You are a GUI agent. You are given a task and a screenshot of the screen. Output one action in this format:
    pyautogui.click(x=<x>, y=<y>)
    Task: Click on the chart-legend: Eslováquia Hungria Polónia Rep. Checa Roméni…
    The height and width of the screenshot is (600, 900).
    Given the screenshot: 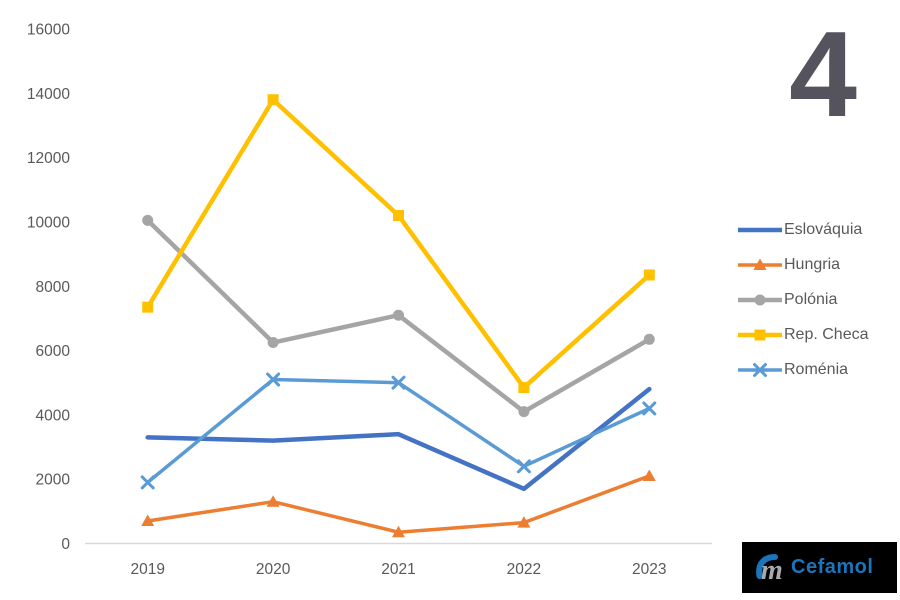 What is the action you would take?
    pyautogui.click(x=803, y=300)
    